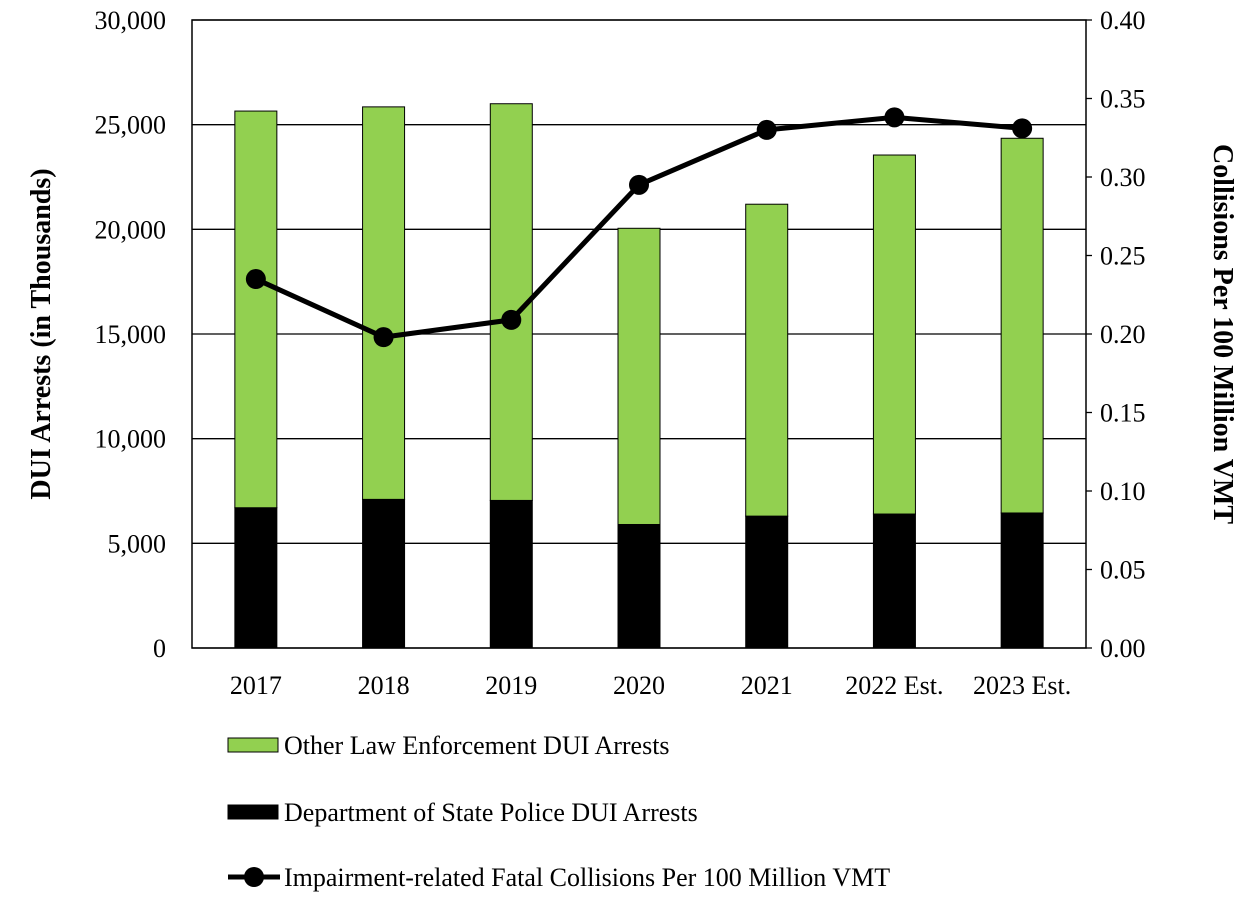 This screenshot has height=899, width=1247. I want to click on x-tick-label: 2022 Est., so click(894, 685).